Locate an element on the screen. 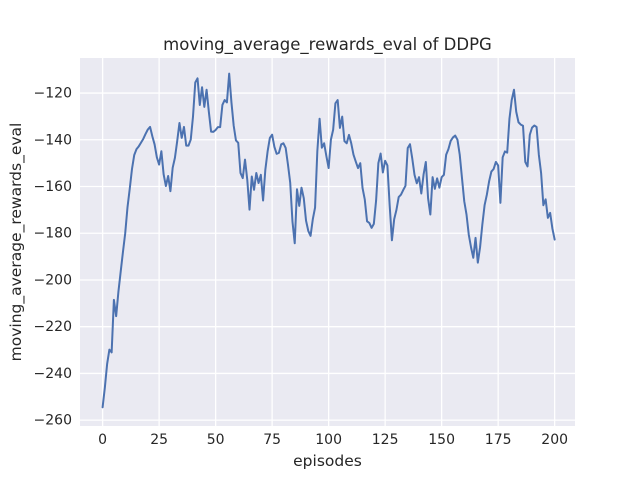 The height and width of the screenshot is (480, 640). x-tick-labels: 0 25 50 75 100 125 150 175 200 is located at coordinates (333, 440).